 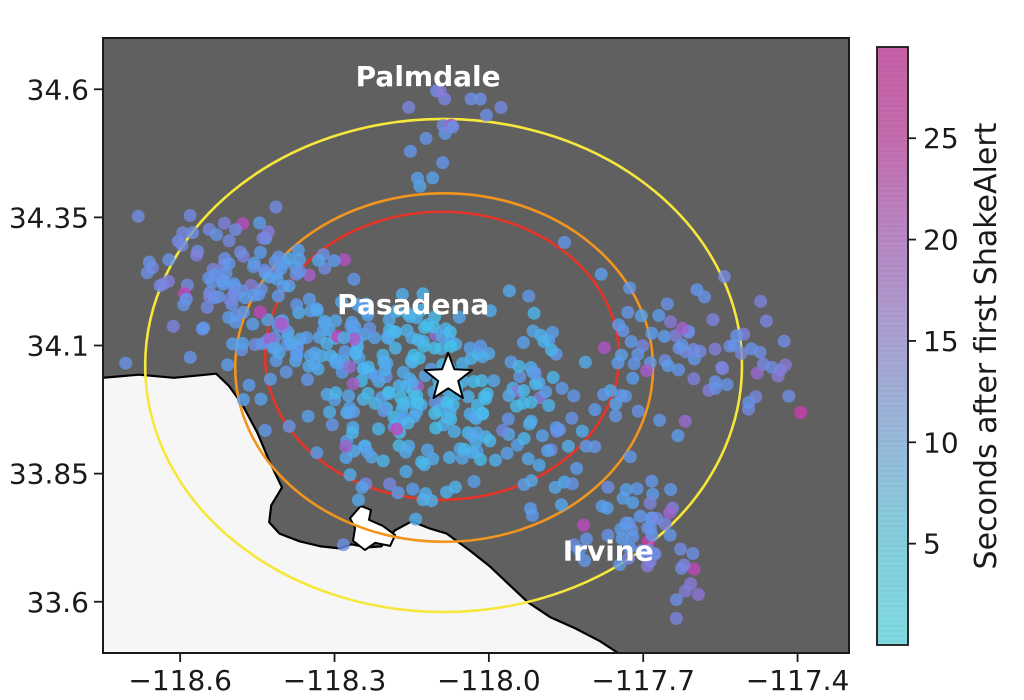 What do you see at coordinates (643, 680) in the screenshot?
I see `x-tick-label: −117.7` at bounding box center [643, 680].